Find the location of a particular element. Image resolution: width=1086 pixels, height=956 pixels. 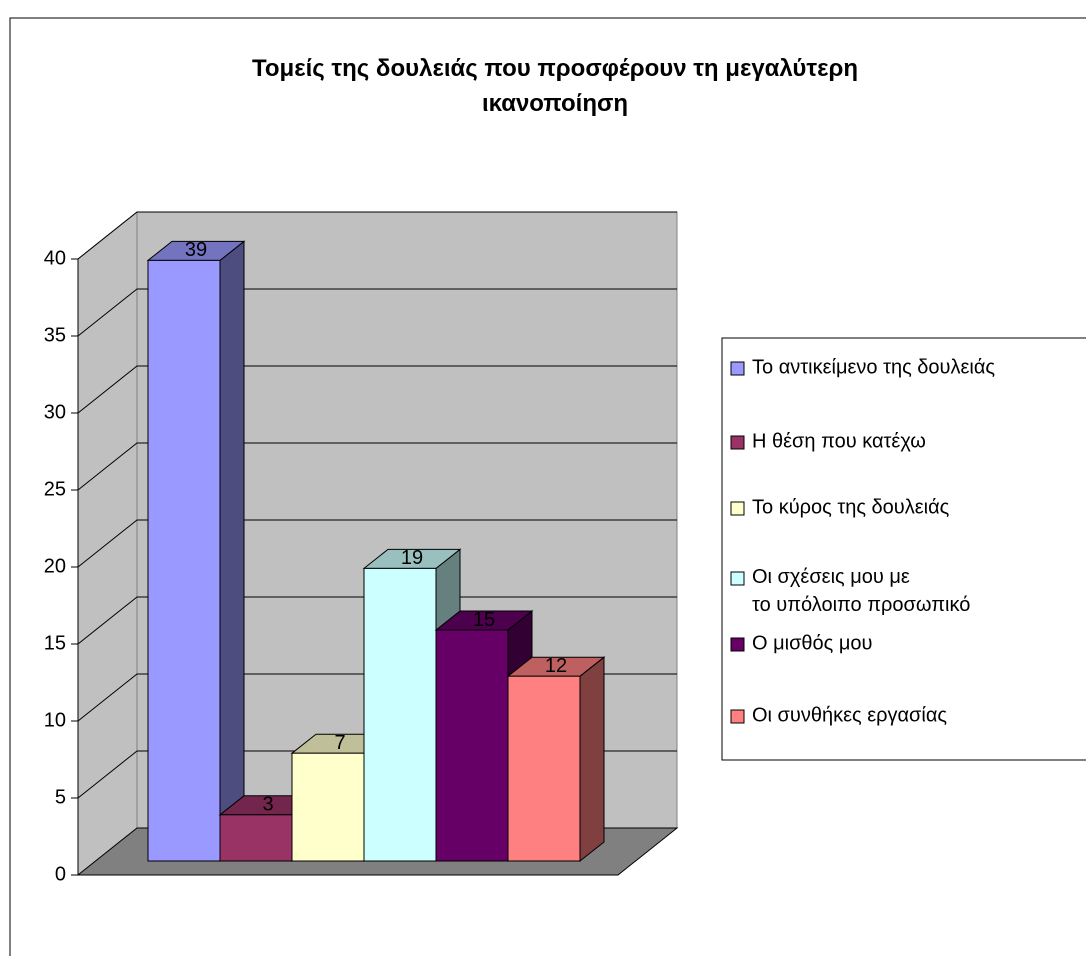

y-tick-label: 20 is located at coordinates (55, 566).